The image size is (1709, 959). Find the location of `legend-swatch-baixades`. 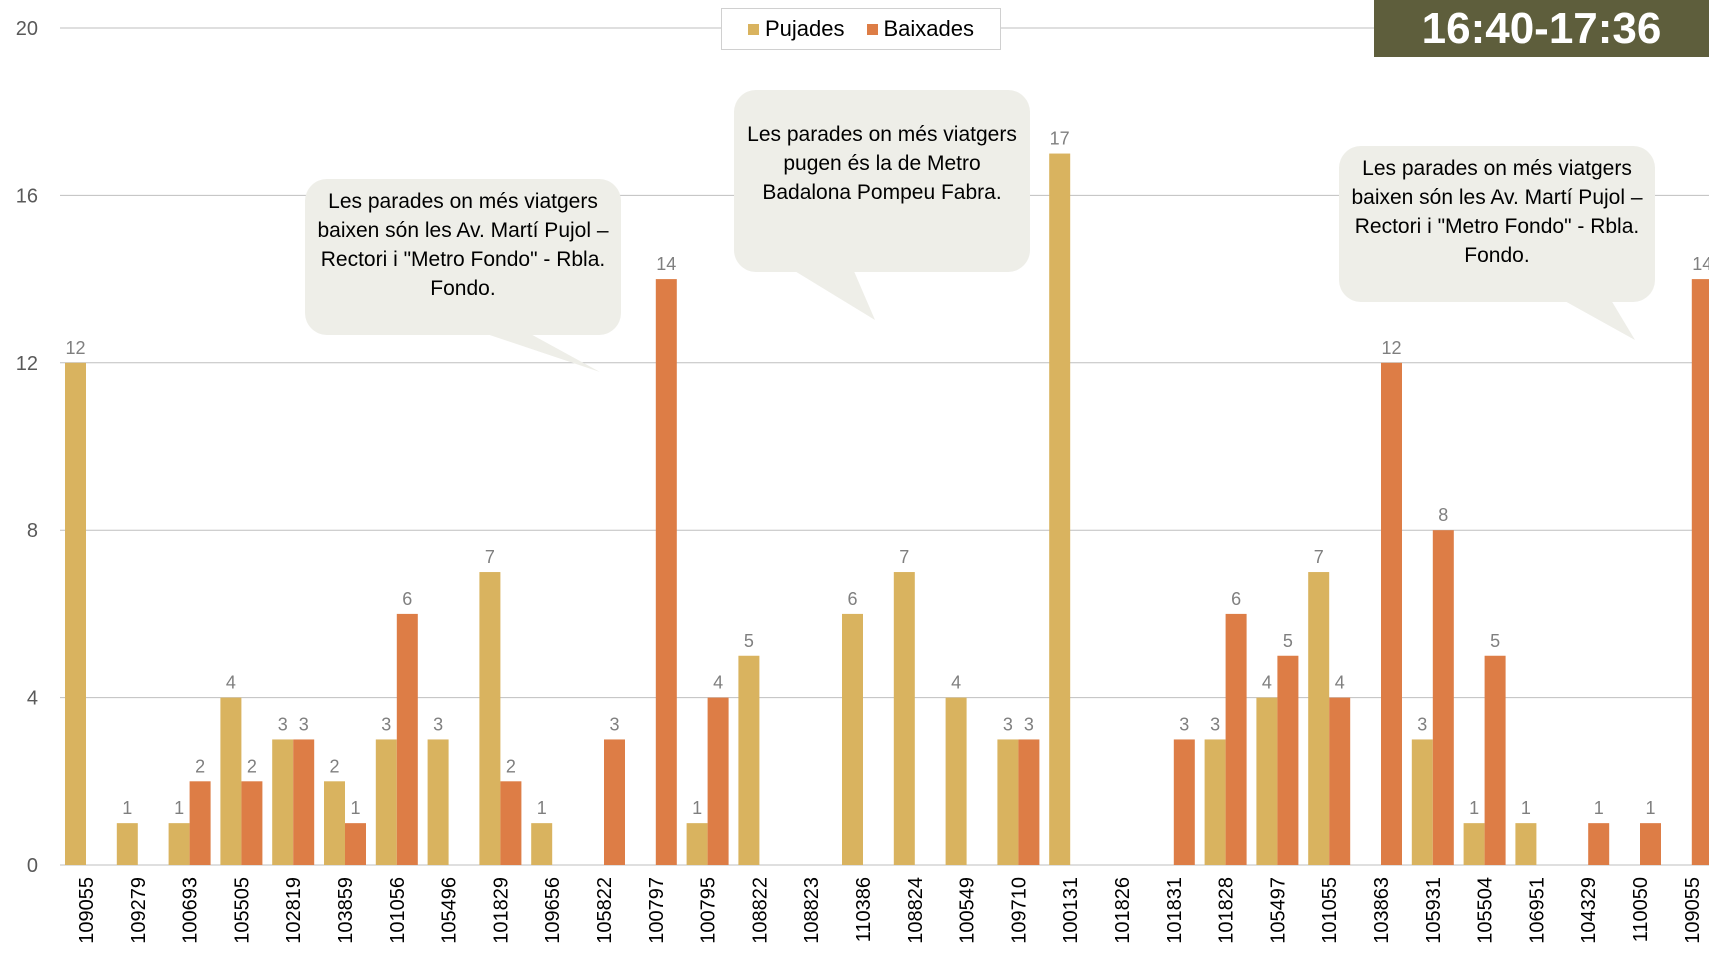

legend-swatch-baixades is located at coordinates (872, 29).